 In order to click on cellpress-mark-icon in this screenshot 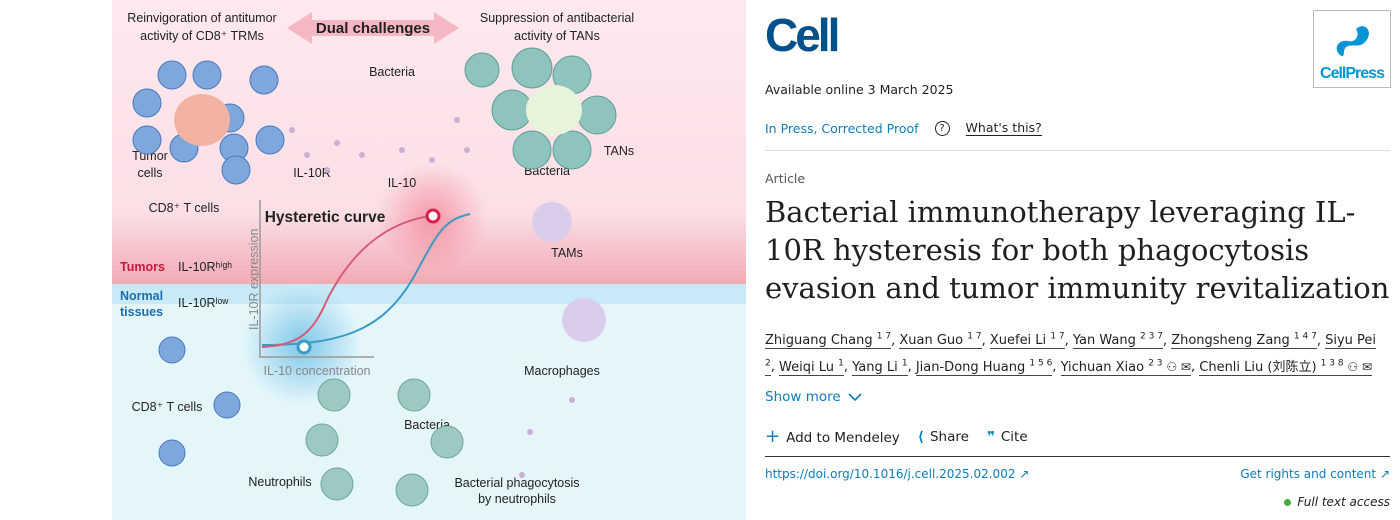, I will do `click(1352, 41)`.